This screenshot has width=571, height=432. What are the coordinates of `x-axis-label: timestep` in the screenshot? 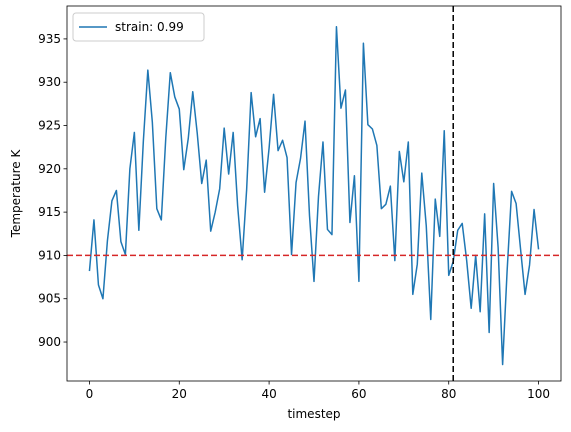 It's located at (313, 414).